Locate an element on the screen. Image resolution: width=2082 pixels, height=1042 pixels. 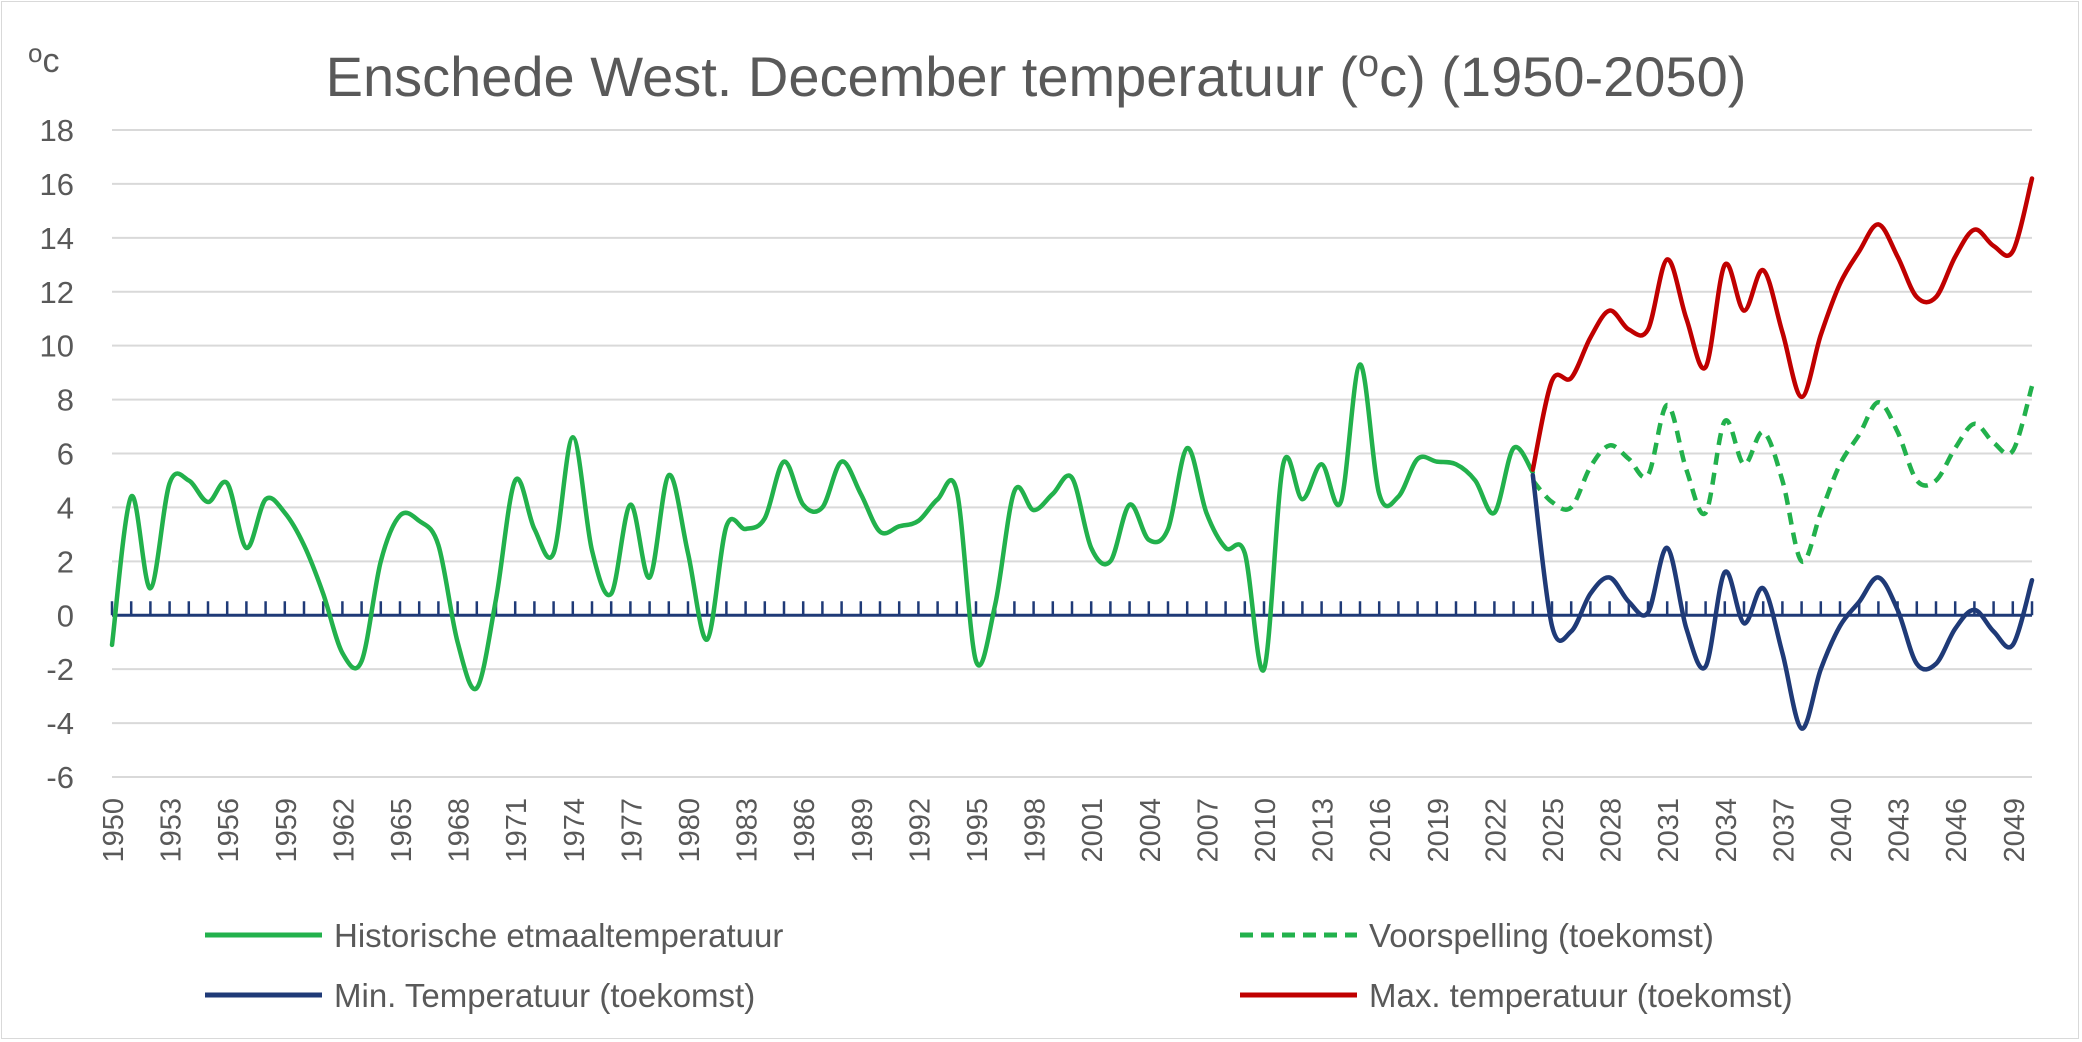
x-tick-label: 2037 is located at coordinates (1784, 830).